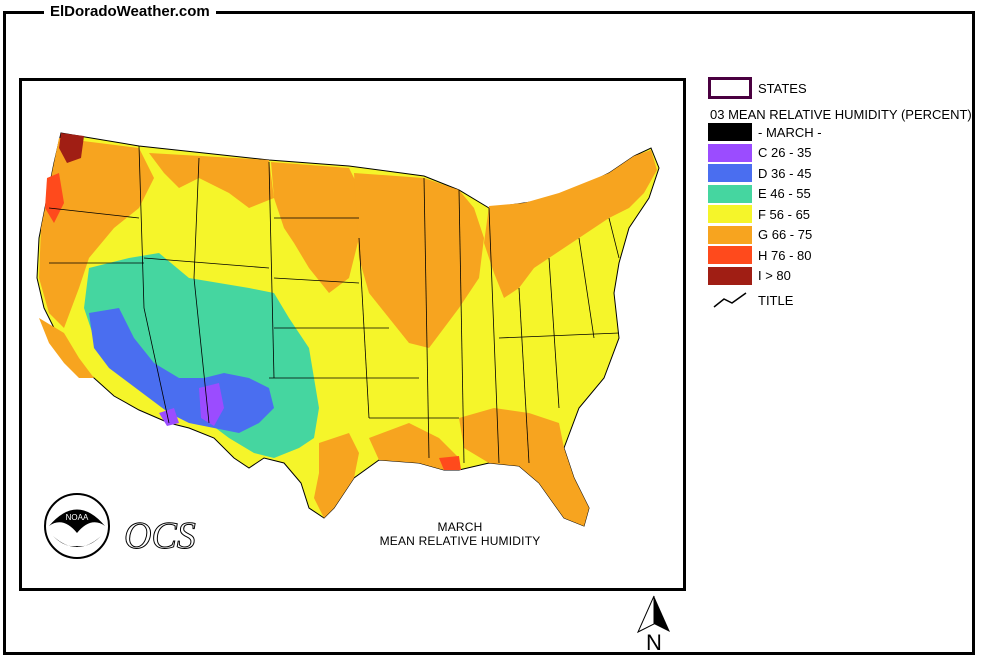 Image resolution: width=987 pixels, height=661 pixels. I want to click on site-title: ElDoradoWeather.com, so click(130, 12).